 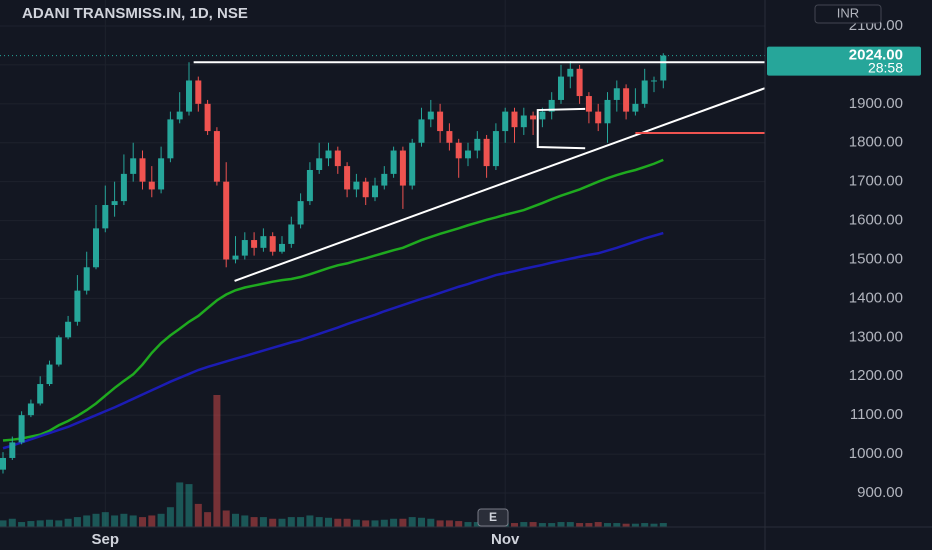 I want to click on currency: INR, so click(x=848, y=12).